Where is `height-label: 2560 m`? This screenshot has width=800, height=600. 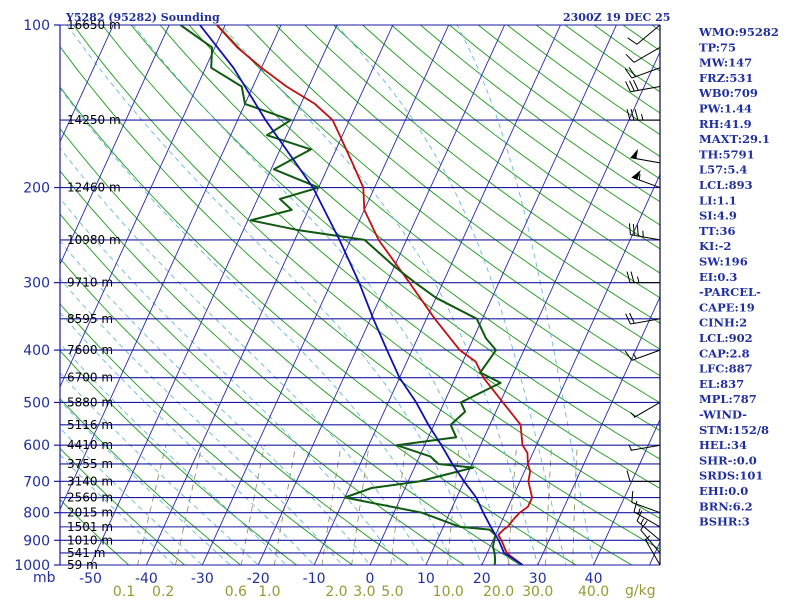
height-label: 2560 m is located at coordinates (90, 498).